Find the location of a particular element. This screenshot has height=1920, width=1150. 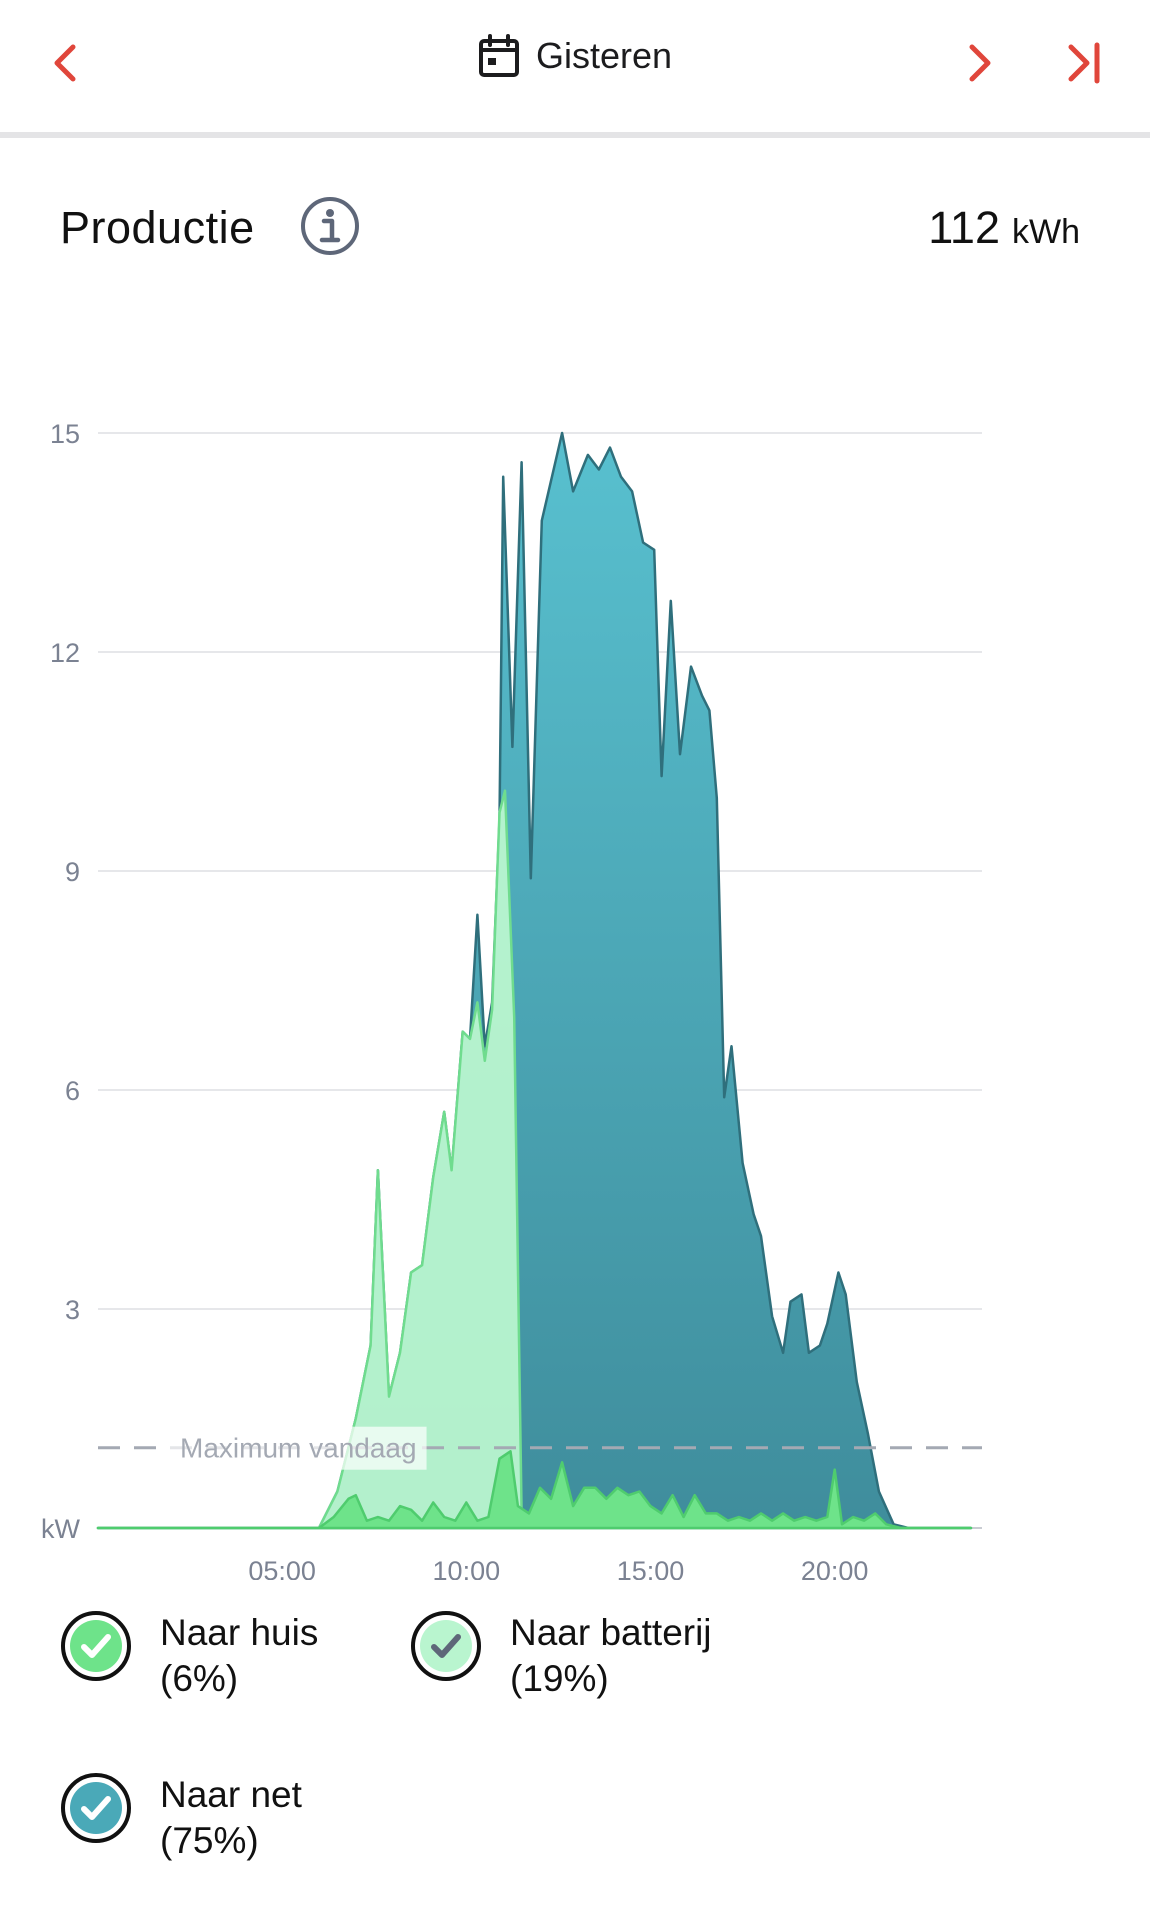

x-tick-label: 20:00 is located at coordinates (835, 1568).